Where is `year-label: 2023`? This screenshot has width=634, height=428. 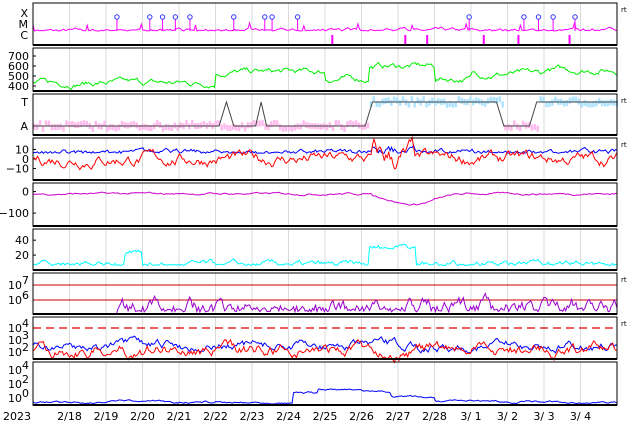 year-label: 2023 is located at coordinates (17, 416).